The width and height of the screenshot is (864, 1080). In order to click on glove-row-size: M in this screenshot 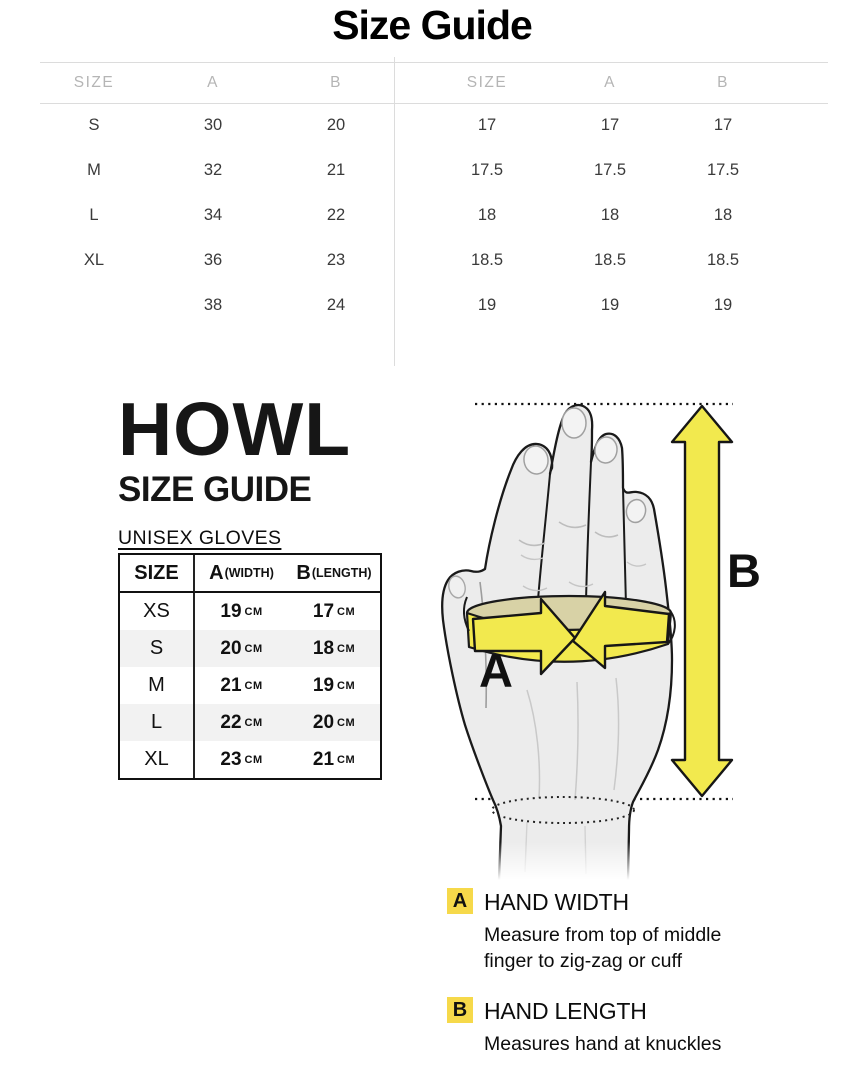, I will do `click(157, 685)`.